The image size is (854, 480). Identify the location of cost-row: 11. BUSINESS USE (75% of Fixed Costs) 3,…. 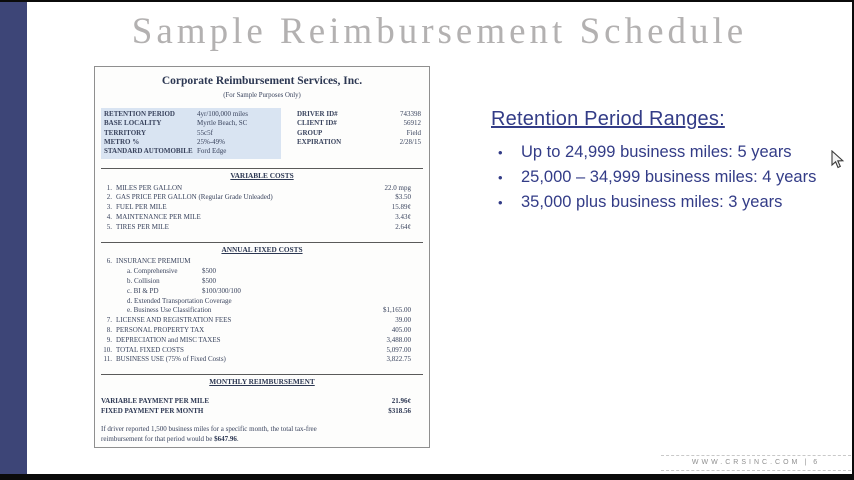
(262, 360).